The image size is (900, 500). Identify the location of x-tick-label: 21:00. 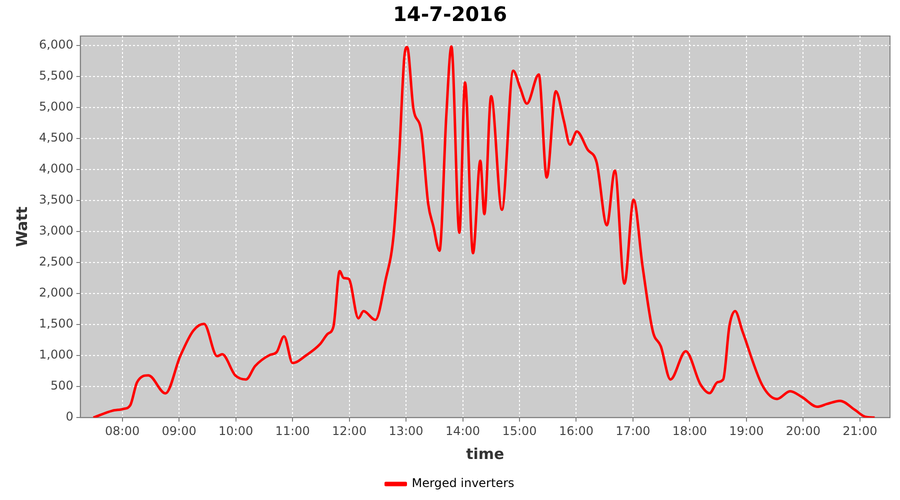
(860, 431).